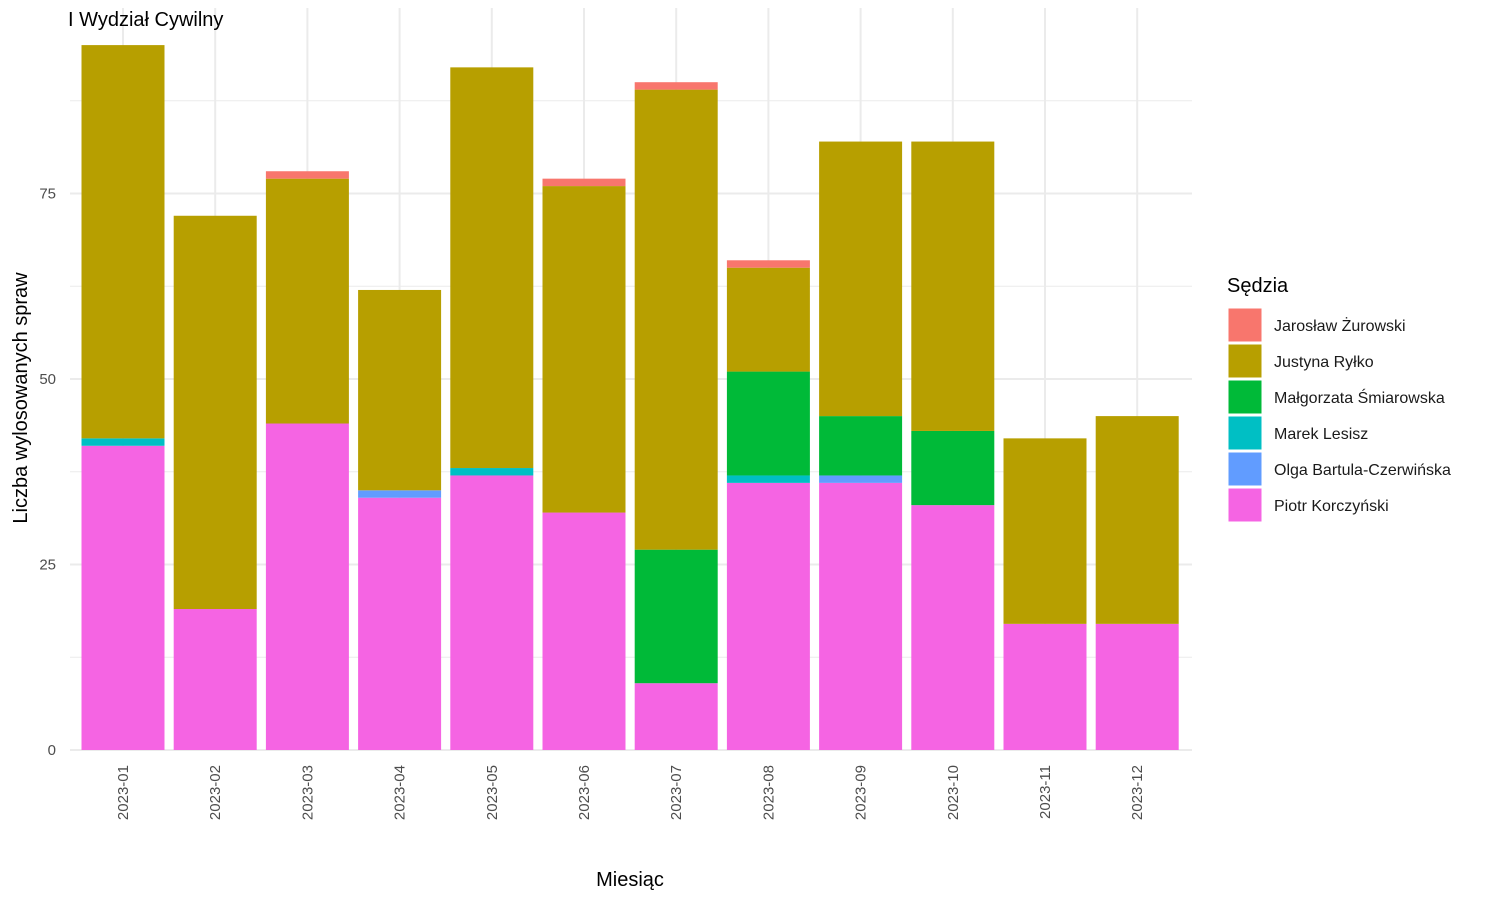 The height and width of the screenshot is (900, 1500). I want to click on legend-label: Justyna Ryłko, so click(1324, 362).